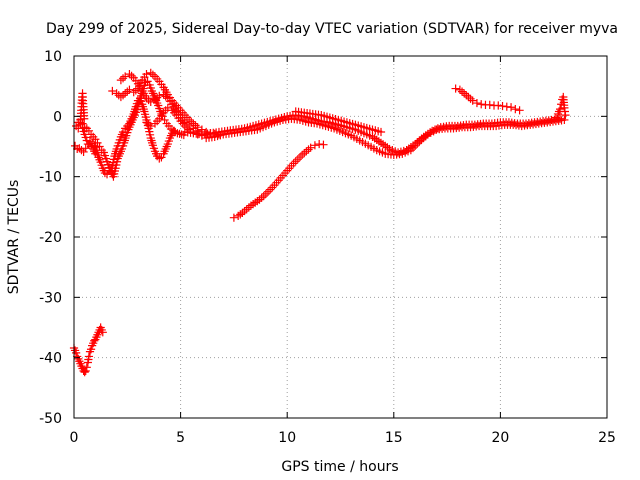 This screenshot has width=640, height=480. Describe the element at coordinates (287, 438) in the screenshot. I see `x-tick-label: 10` at that location.